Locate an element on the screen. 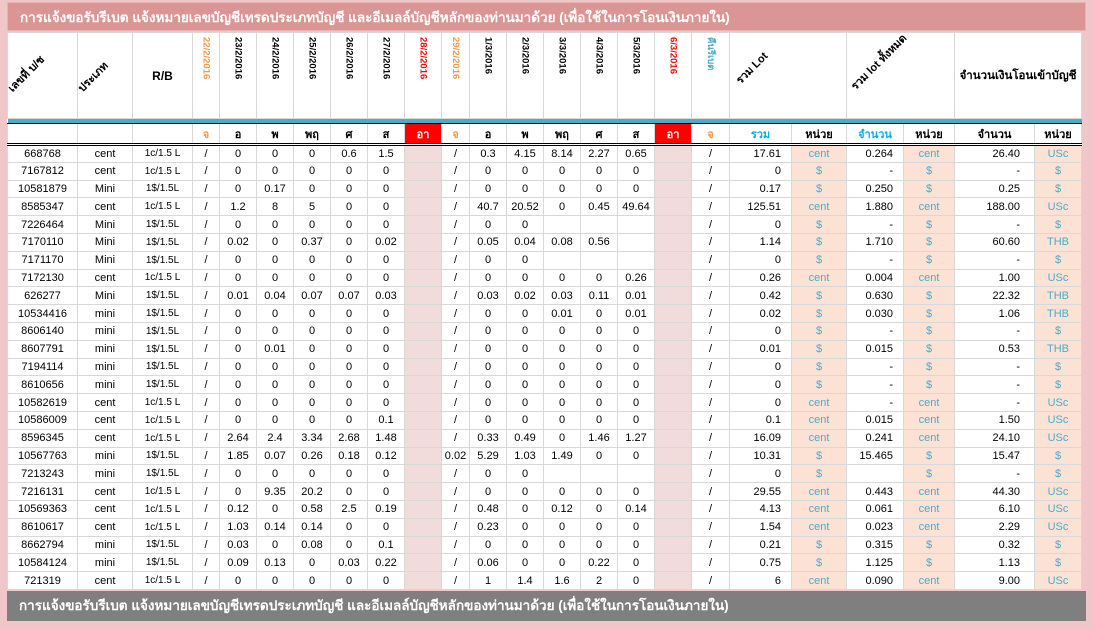  unit-cell: THB is located at coordinates (1058, 242).